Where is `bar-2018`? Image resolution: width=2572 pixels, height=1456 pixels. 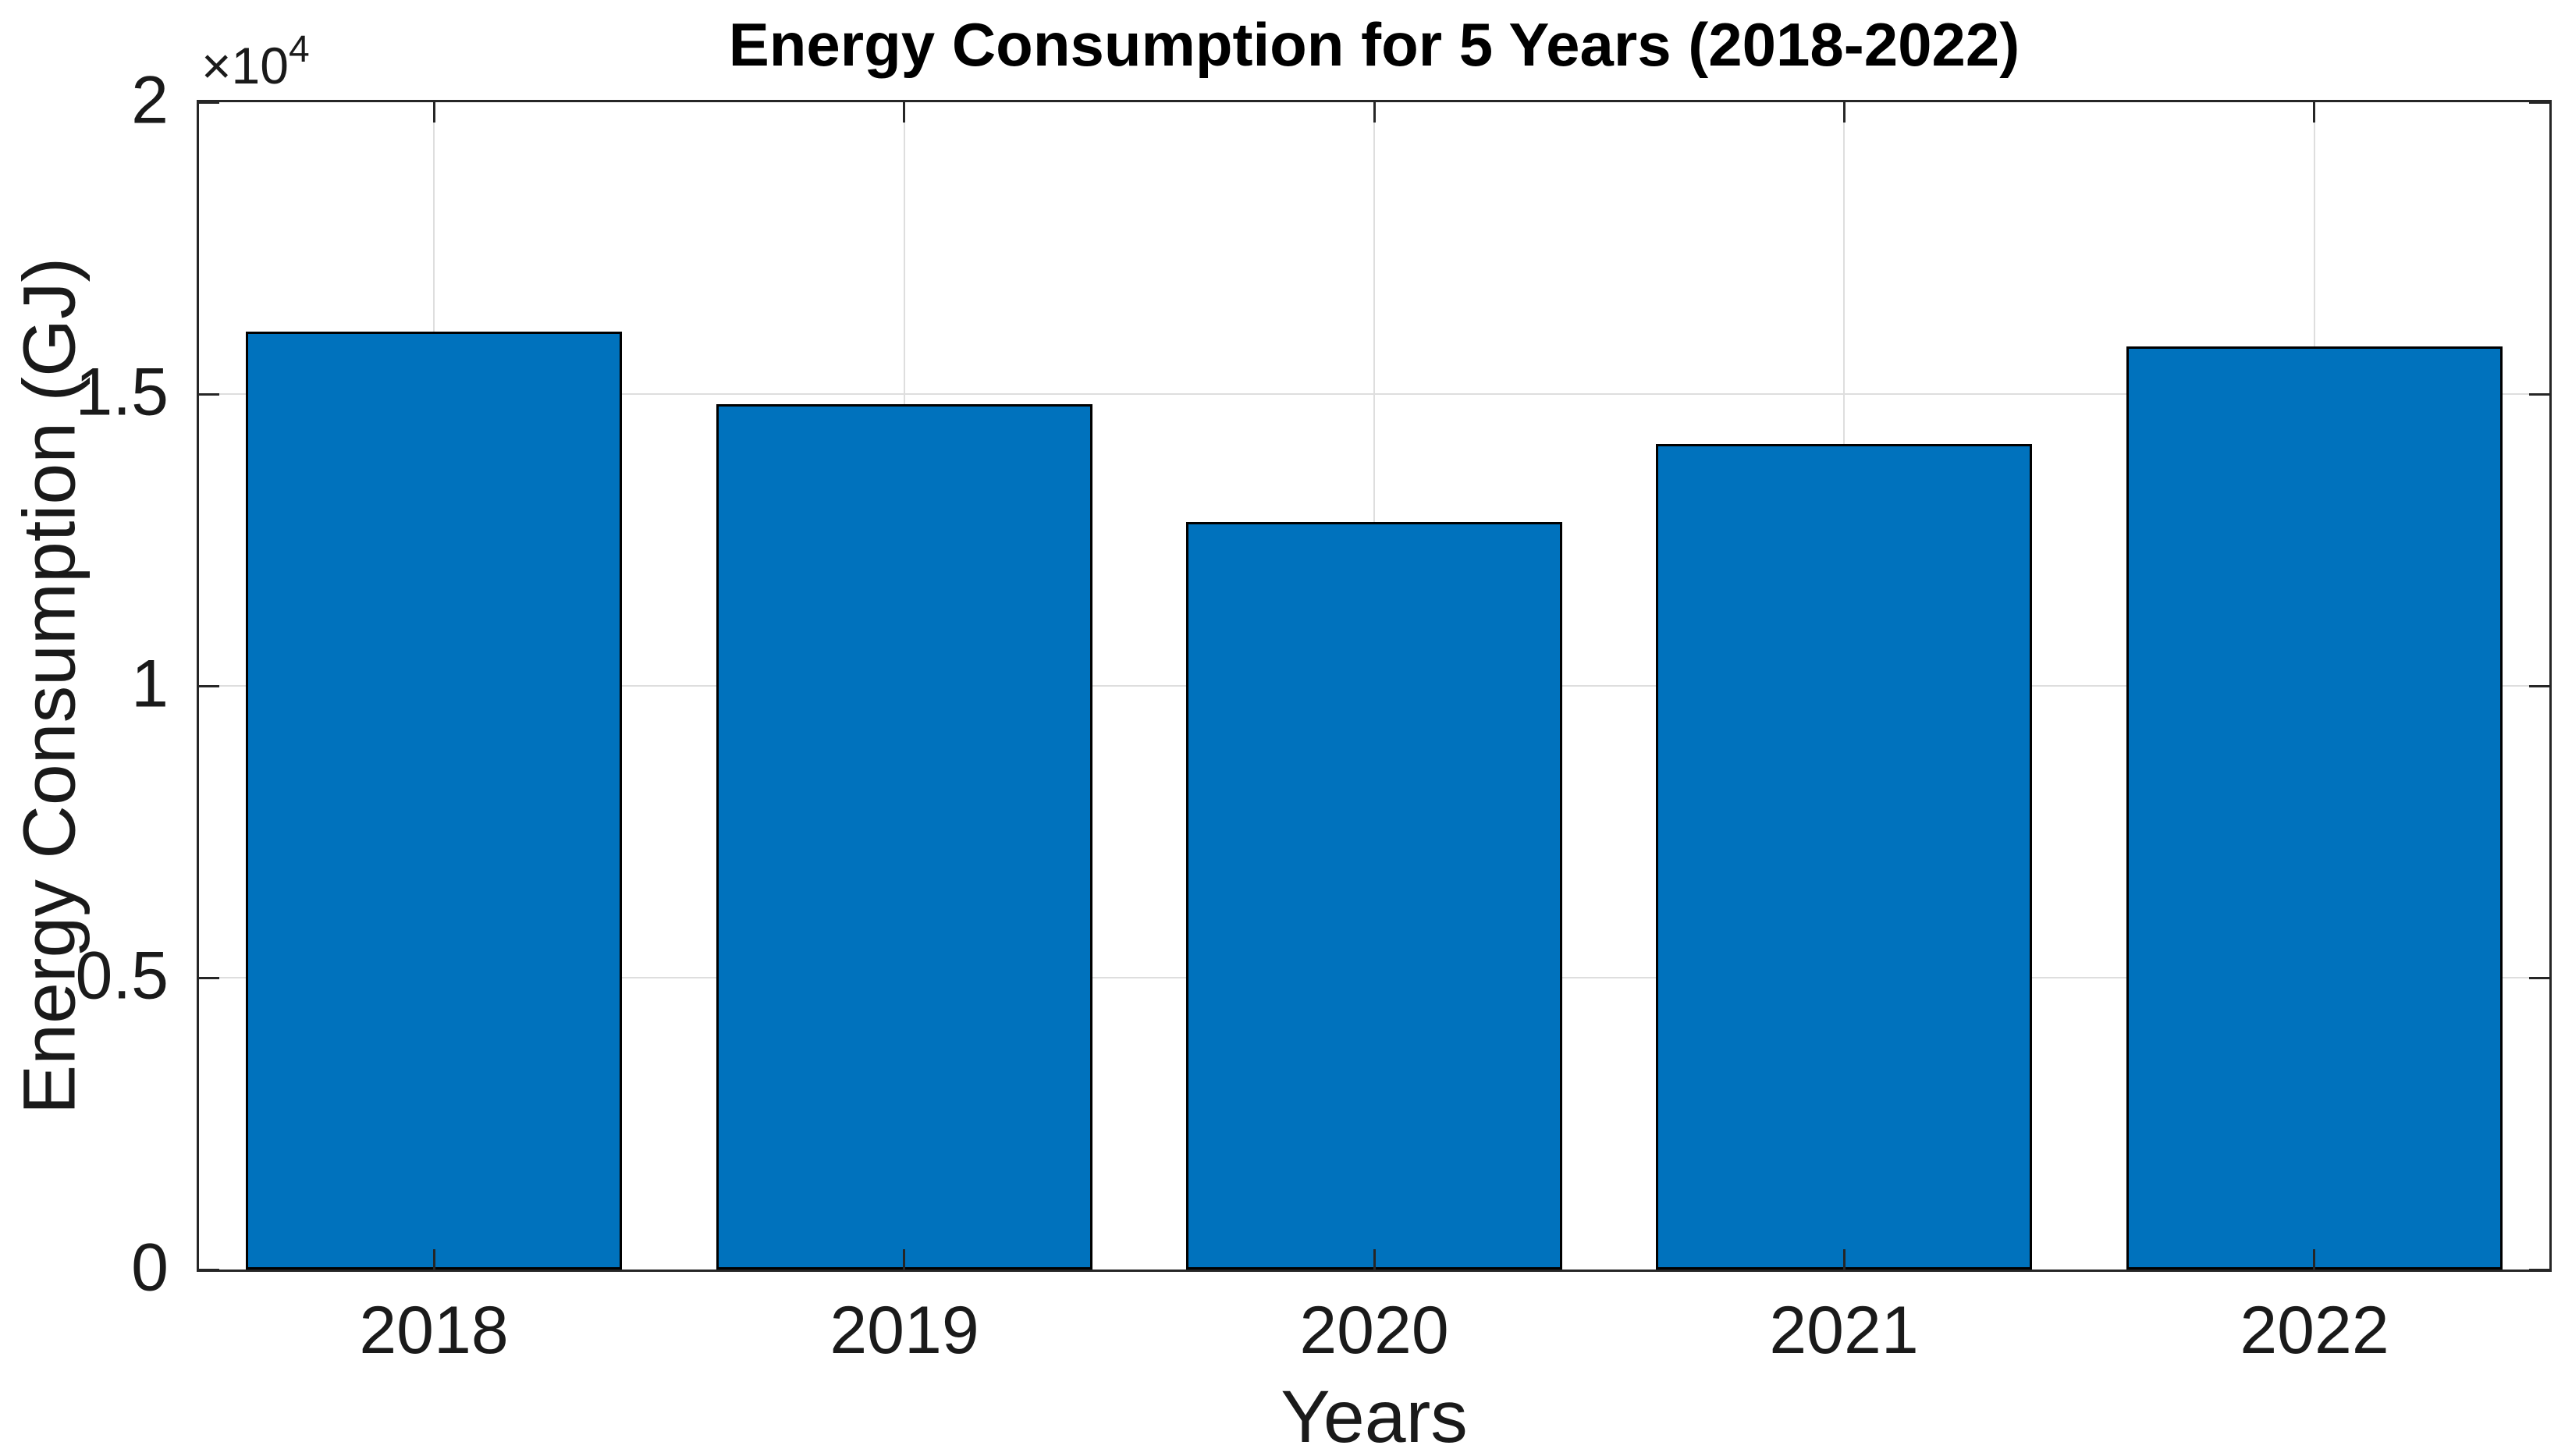 bar-2018 is located at coordinates (434, 801).